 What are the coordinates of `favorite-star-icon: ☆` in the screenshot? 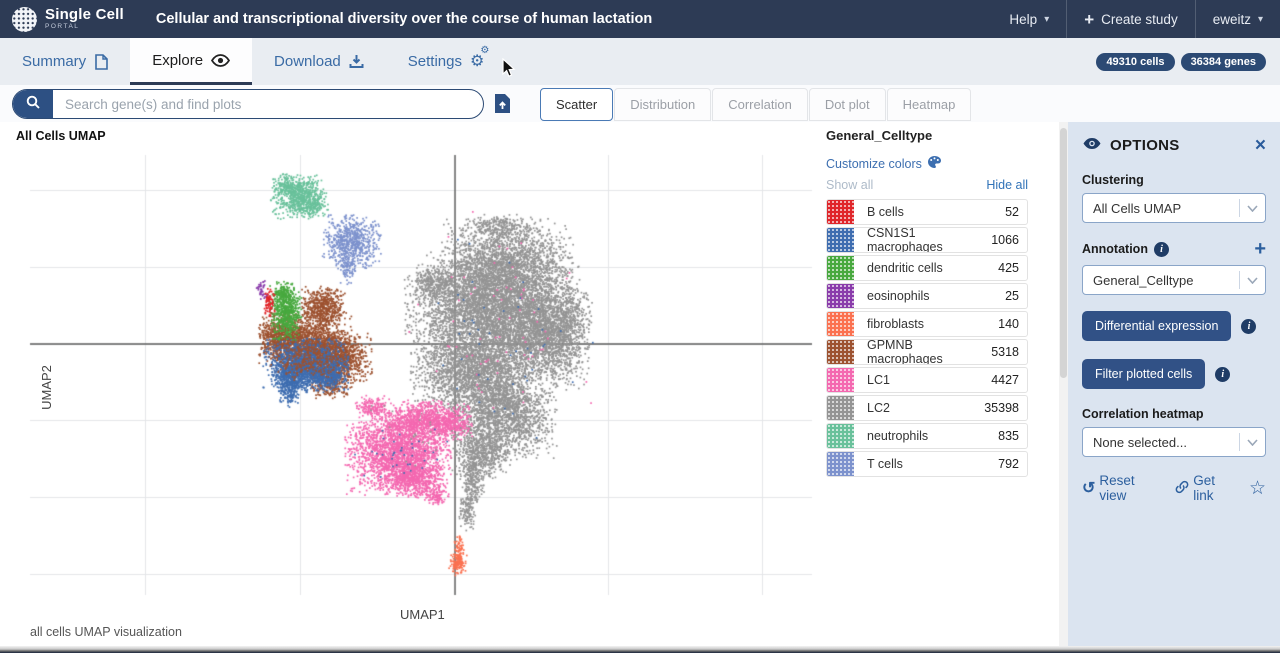 It's located at (1257, 488).